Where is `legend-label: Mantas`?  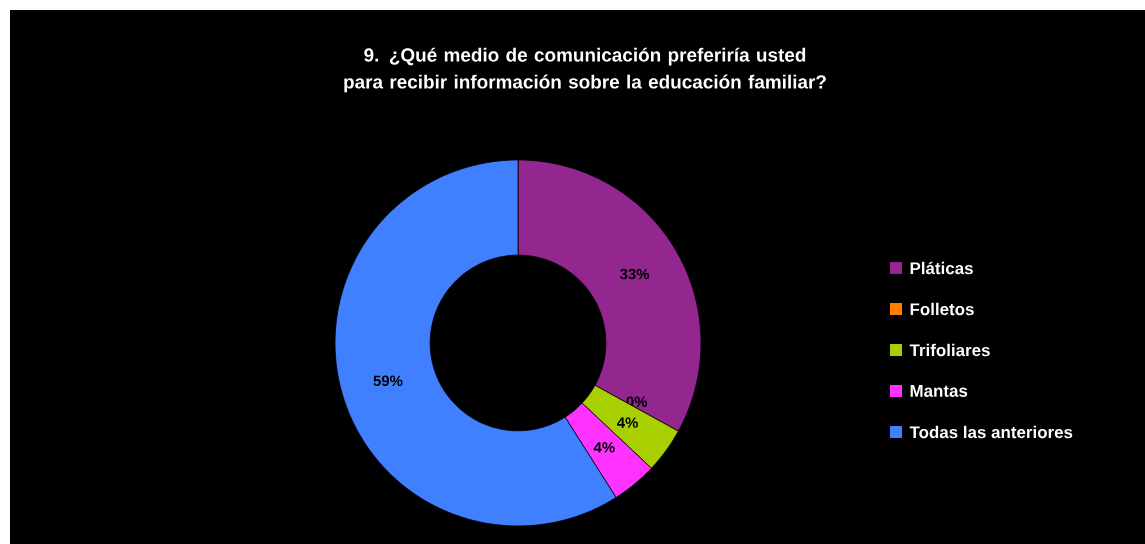
legend-label: Mantas is located at coordinates (939, 391).